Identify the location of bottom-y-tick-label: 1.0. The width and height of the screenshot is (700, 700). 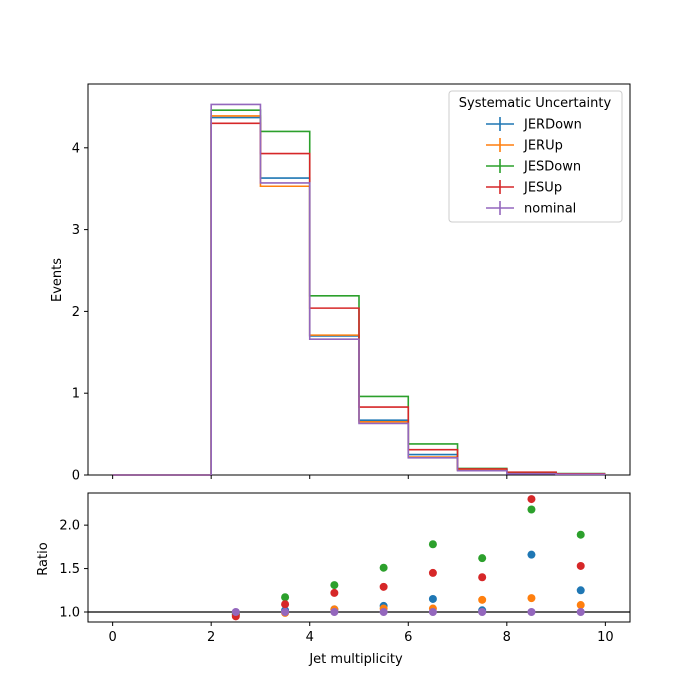
(69, 613).